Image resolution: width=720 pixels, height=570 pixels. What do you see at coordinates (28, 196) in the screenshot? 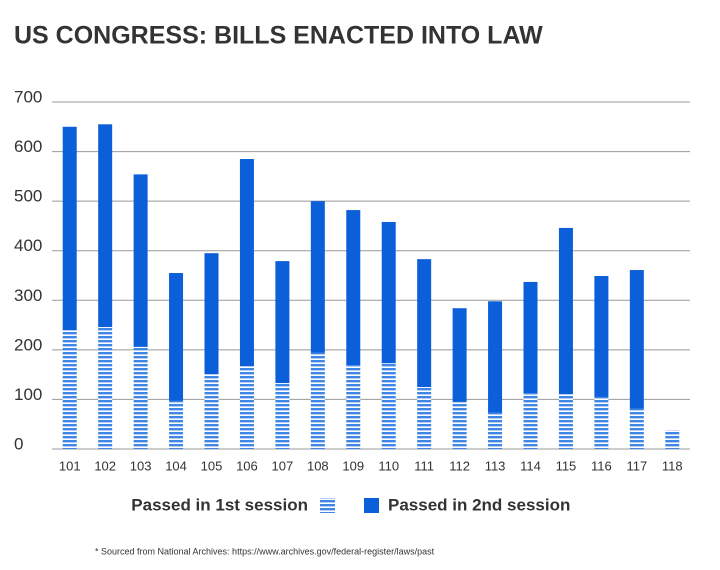
I see `y-tick-label: 500` at bounding box center [28, 196].